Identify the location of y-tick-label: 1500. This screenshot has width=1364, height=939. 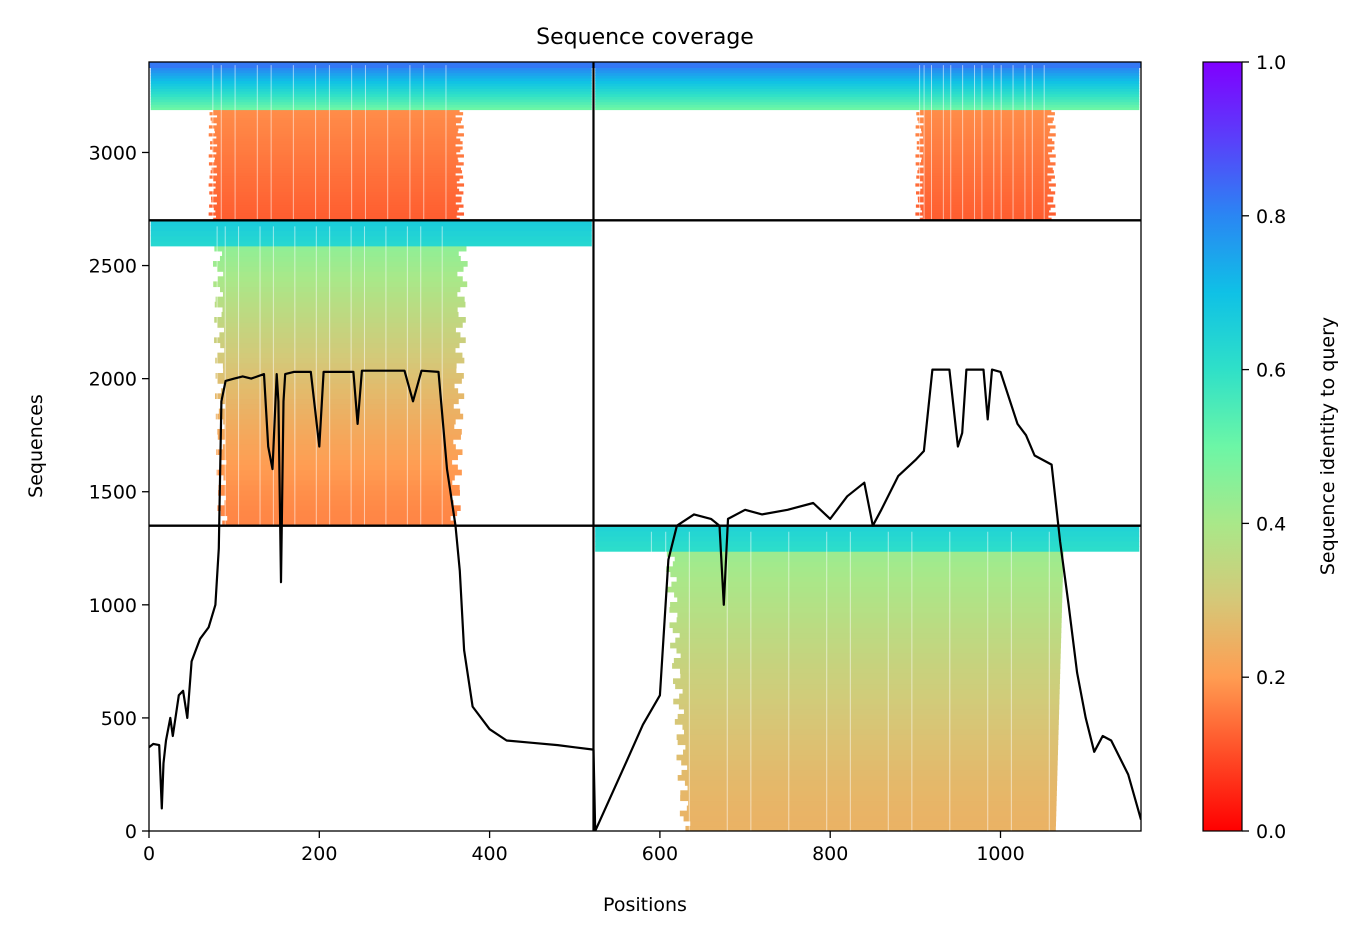
(113, 493).